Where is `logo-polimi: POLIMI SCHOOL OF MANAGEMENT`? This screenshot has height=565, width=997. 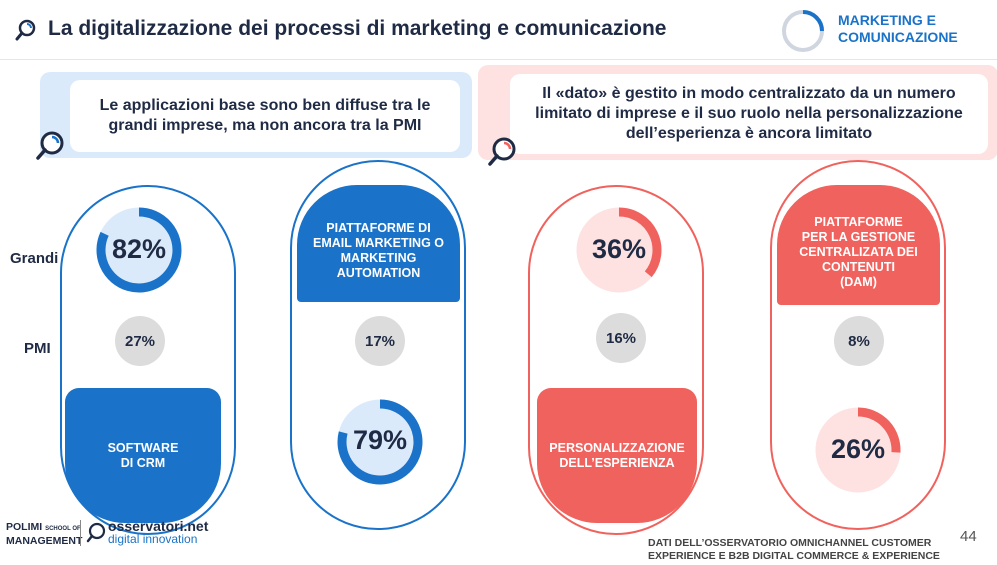
logo-polimi: POLIMI SCHOOL OF MANAGEMENT is located at coordinates (44, 534).